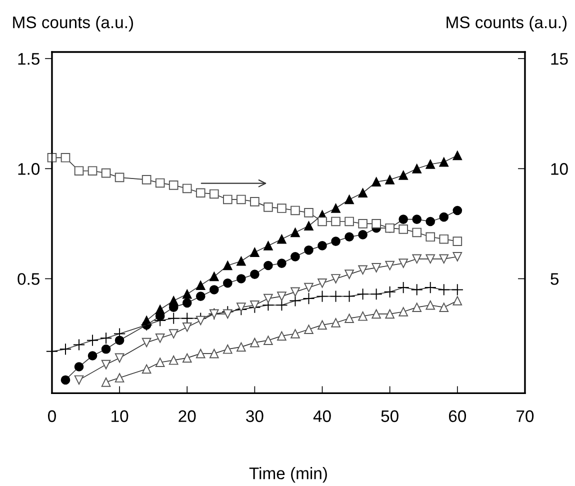 This screenshot has height=486, width=575. I want to click on y-tick-label: 1.5, so click(29, 59).